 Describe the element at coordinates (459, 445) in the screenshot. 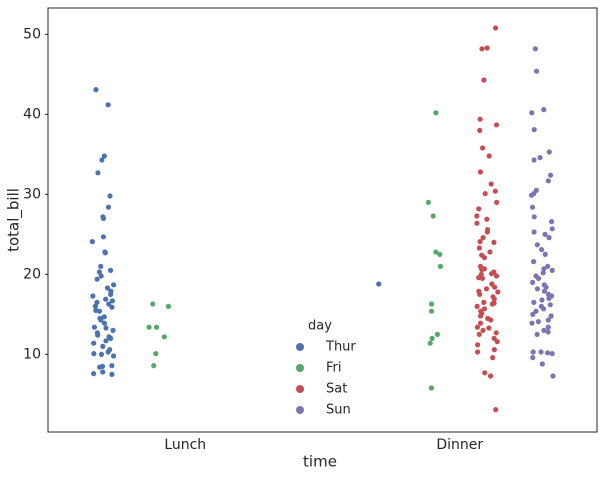

I see `x-tick-label: Dinner` at that location.